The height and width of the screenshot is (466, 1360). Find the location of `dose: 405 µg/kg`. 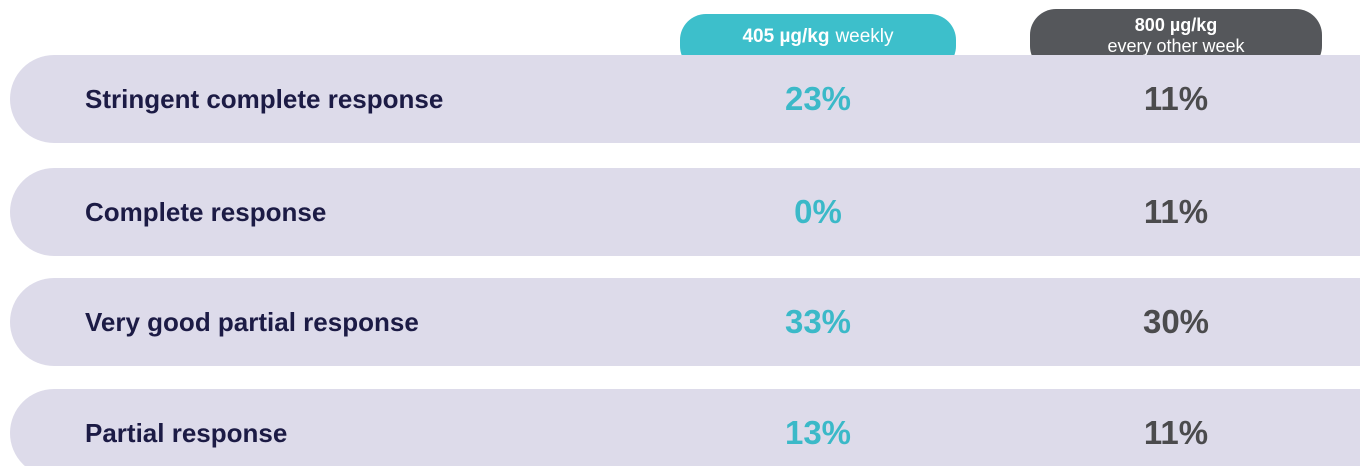

dose: 405 µg/kg is located at coordinates (786, 36).